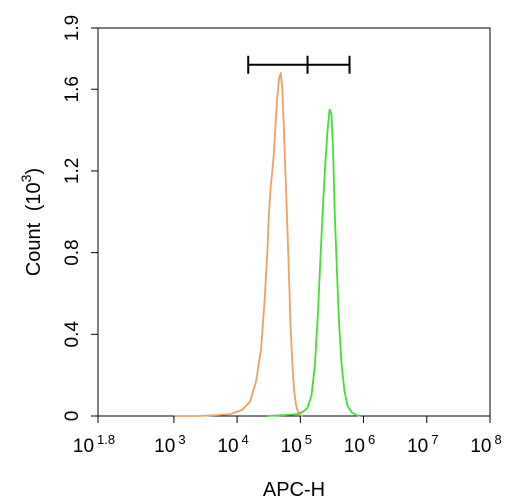  What do you see at coordinates (232, 444) in the screenshot?
I see `x-tick-label: 10 4` at bounding box center [232, 444].